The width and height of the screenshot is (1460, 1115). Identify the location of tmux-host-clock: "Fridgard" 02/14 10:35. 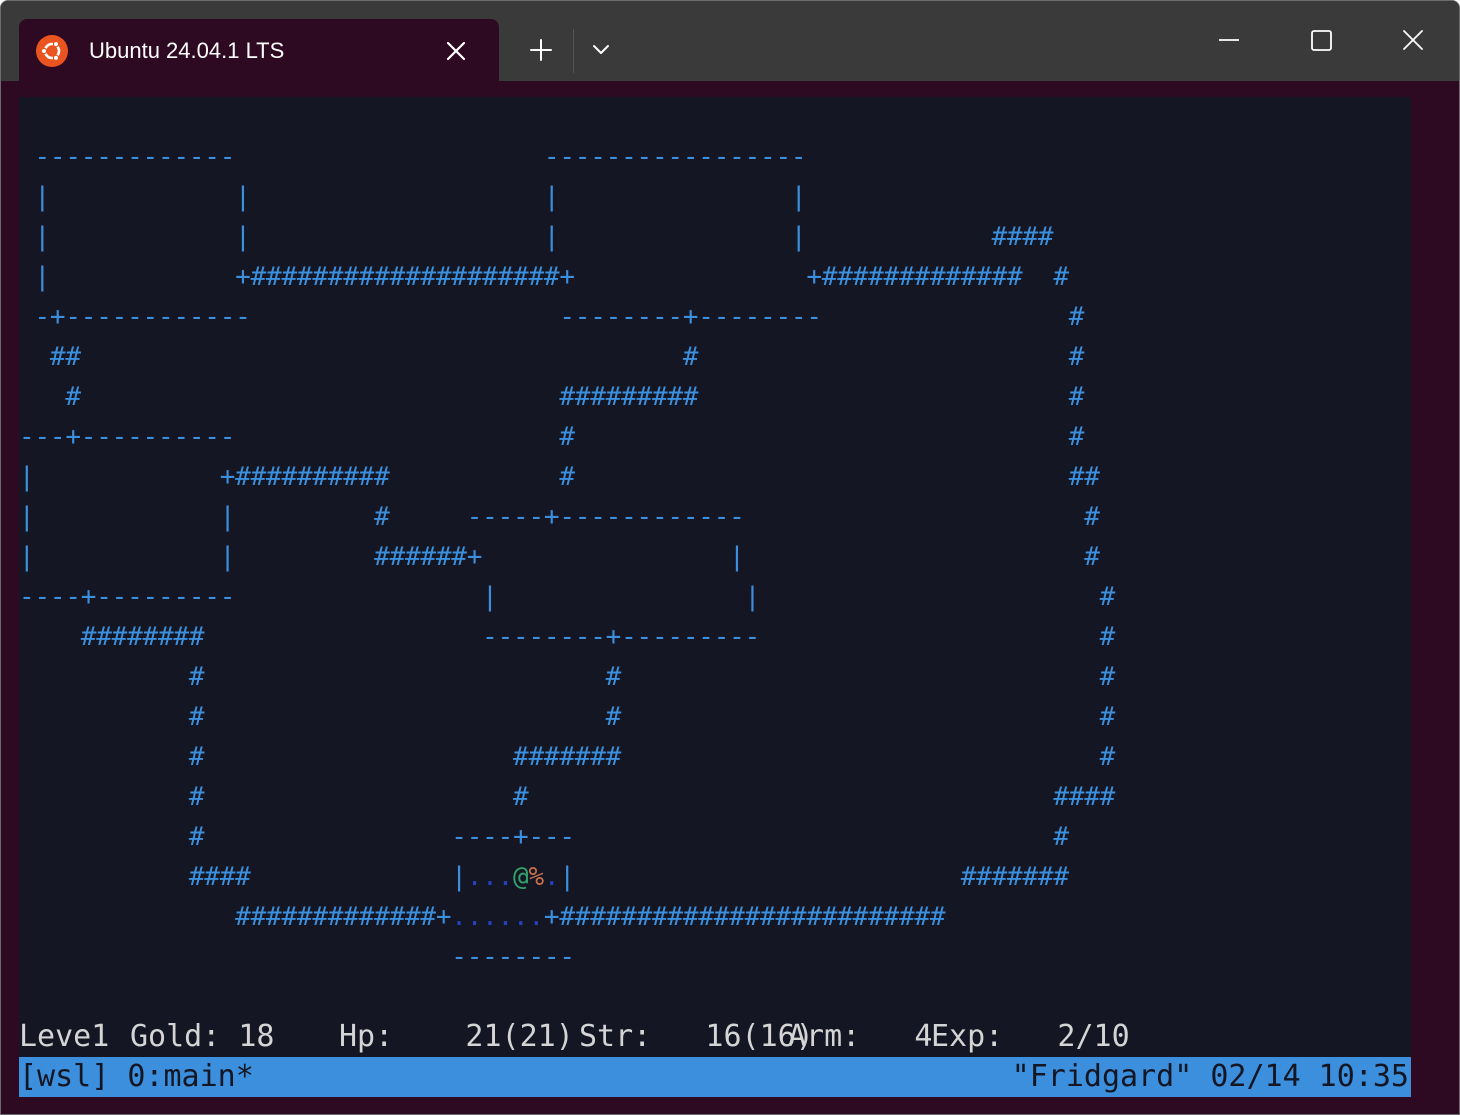
(1210, 1076).